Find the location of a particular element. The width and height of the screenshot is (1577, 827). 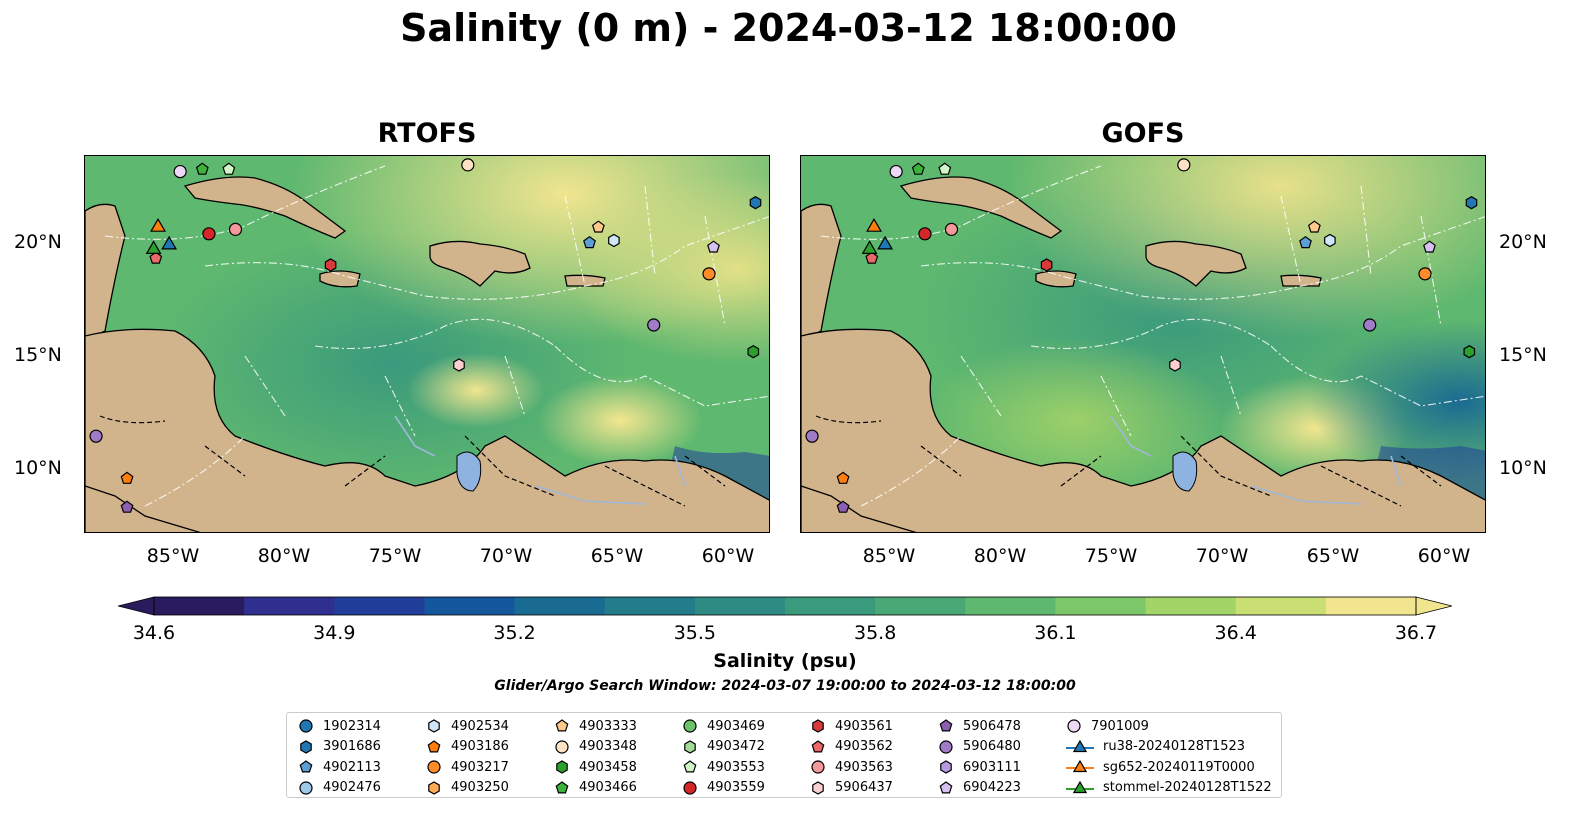

legend-item: 4903472 is located at coordinates (723, 747).